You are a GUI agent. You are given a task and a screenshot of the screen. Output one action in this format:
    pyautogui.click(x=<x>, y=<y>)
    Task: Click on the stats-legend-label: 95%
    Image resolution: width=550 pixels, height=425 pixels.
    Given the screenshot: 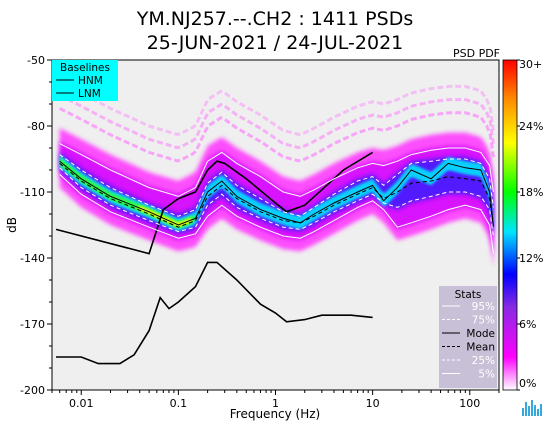 What is the action you would take?
    pyautogui.click(x=483, y=307)
    